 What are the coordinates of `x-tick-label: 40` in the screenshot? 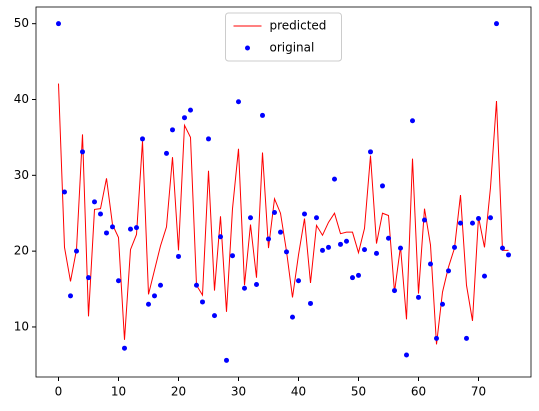 It's located at (298, 392).